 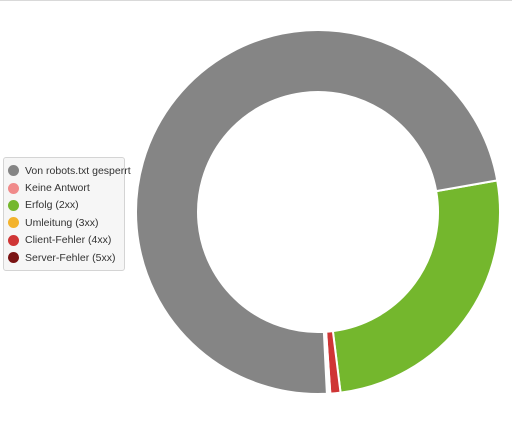 I want to click on legend-item-server-fehler-5xx: Server-Fehler (5xx), so click(x=64, y=257).